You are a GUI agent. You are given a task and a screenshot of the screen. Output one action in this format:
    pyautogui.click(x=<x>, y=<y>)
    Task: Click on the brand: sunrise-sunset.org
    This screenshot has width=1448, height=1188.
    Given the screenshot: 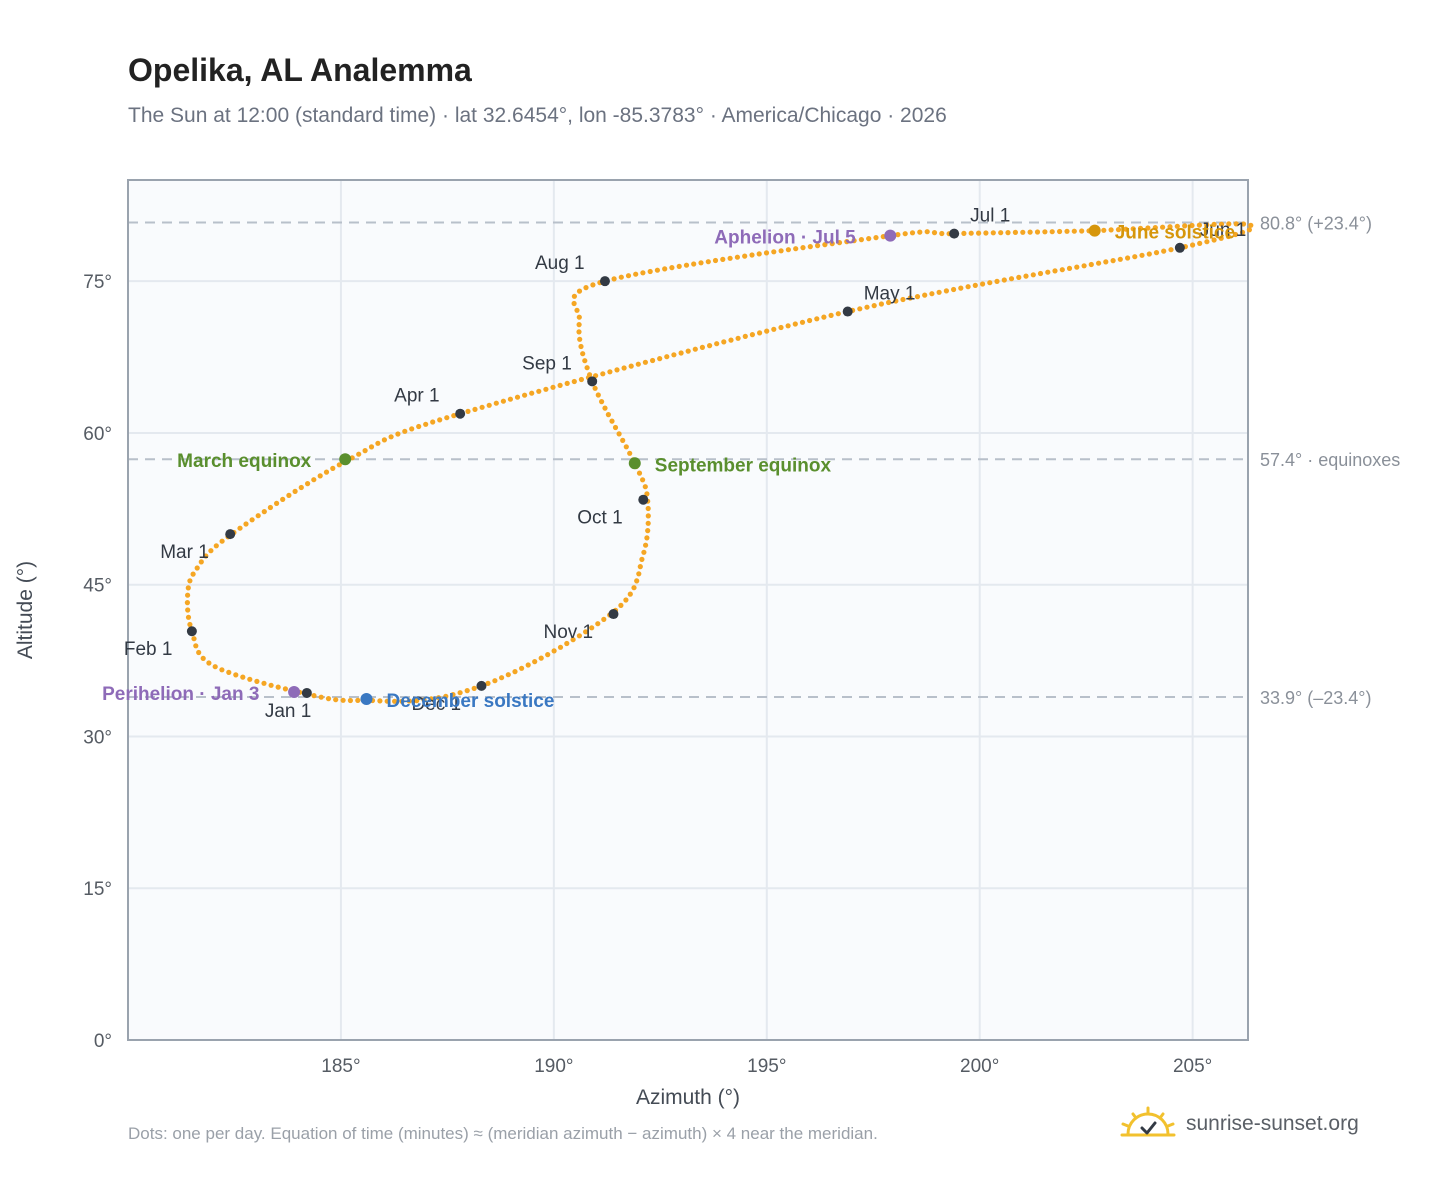 What is the action you would take?
    pyautogui.click(x=1239, y=1124)
    